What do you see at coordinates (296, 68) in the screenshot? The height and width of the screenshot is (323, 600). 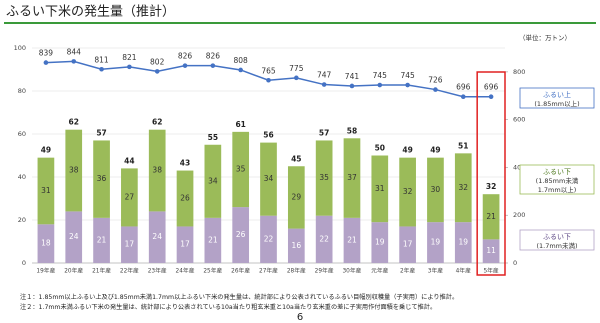 I see `line-label: 775` at bounding box center [296, 68].